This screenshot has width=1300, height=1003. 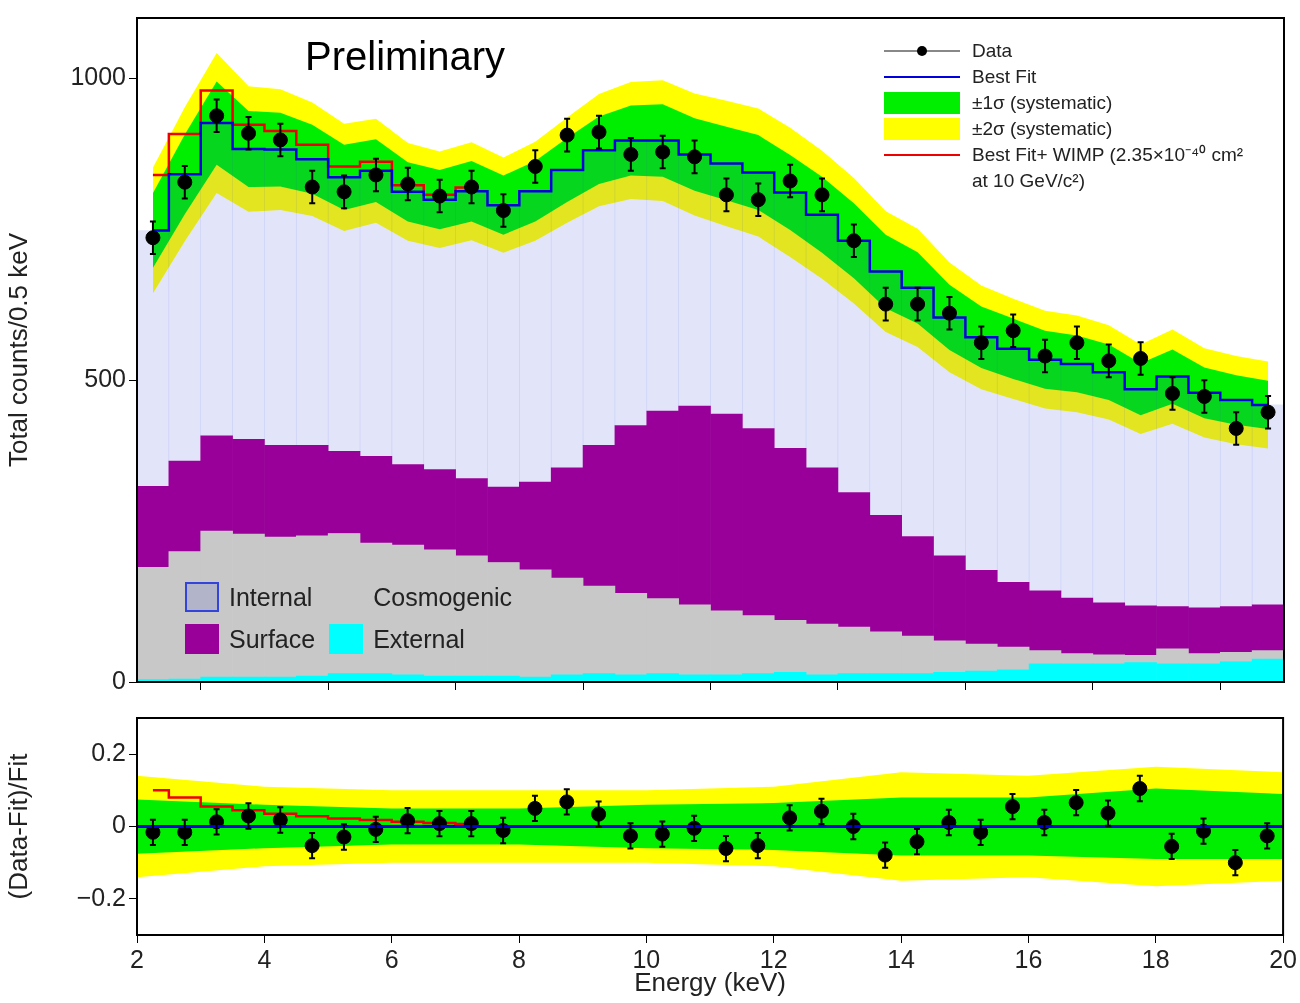 What do you see at coordinates (1028, 958) in the screenshot?
I see `x-tick-label: 16` at bounding box center [1028, 958].